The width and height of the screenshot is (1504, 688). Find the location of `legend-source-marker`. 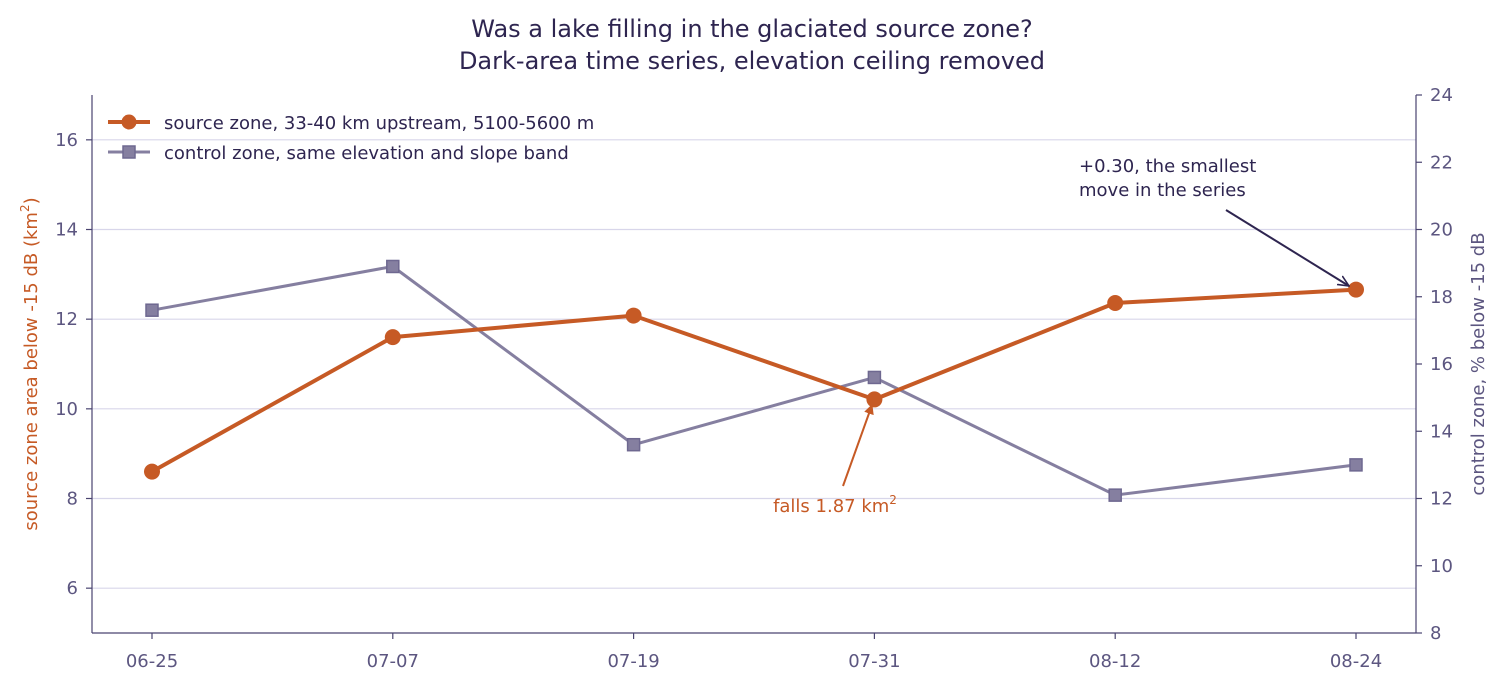

legend-source-marker is located at coordinates (129, 122).